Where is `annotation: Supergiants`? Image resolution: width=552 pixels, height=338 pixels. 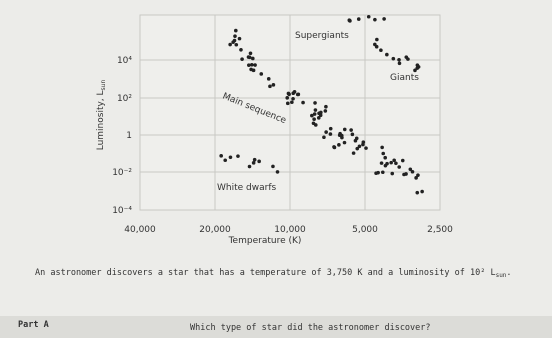 annotation: Supergiants is located at coordinates (322, 36).